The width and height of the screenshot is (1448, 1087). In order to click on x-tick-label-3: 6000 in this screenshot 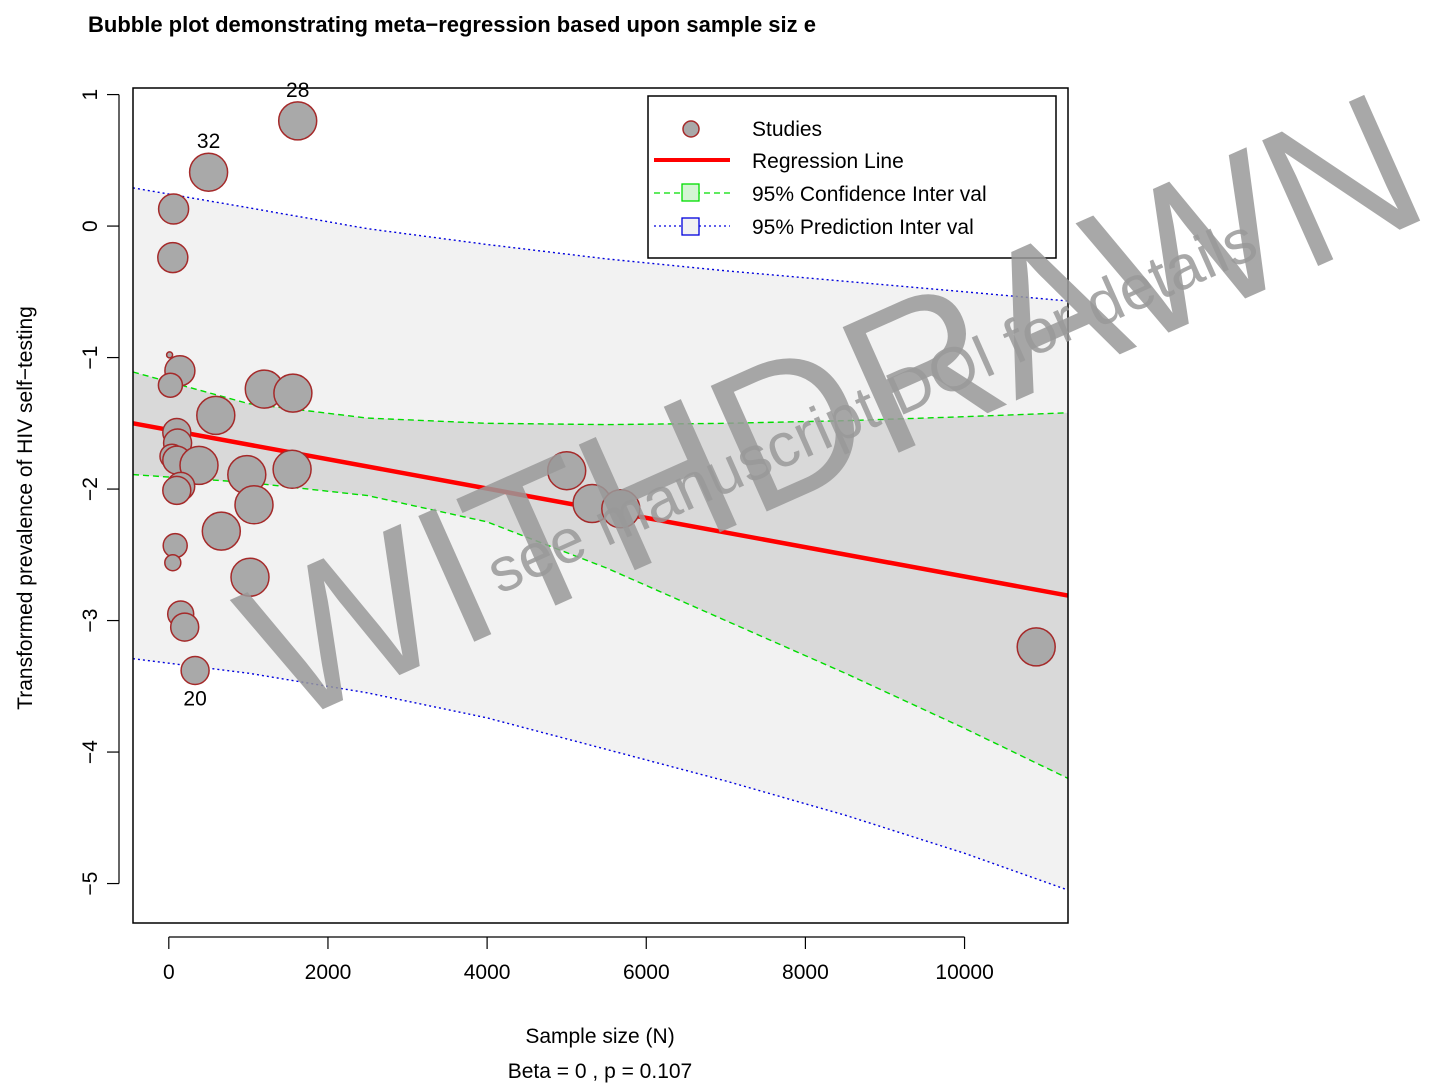, I will do `click(646, 972)`.